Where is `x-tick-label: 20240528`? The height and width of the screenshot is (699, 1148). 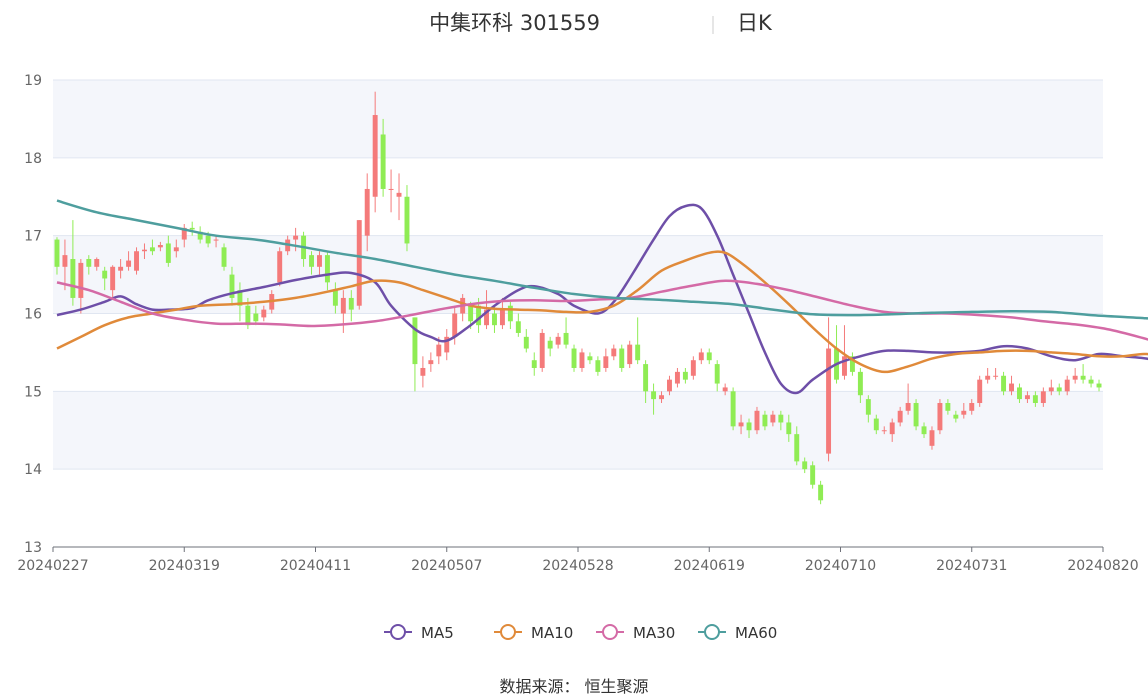 x-tick-label: 20240528 is located at coordinates (577, 566).